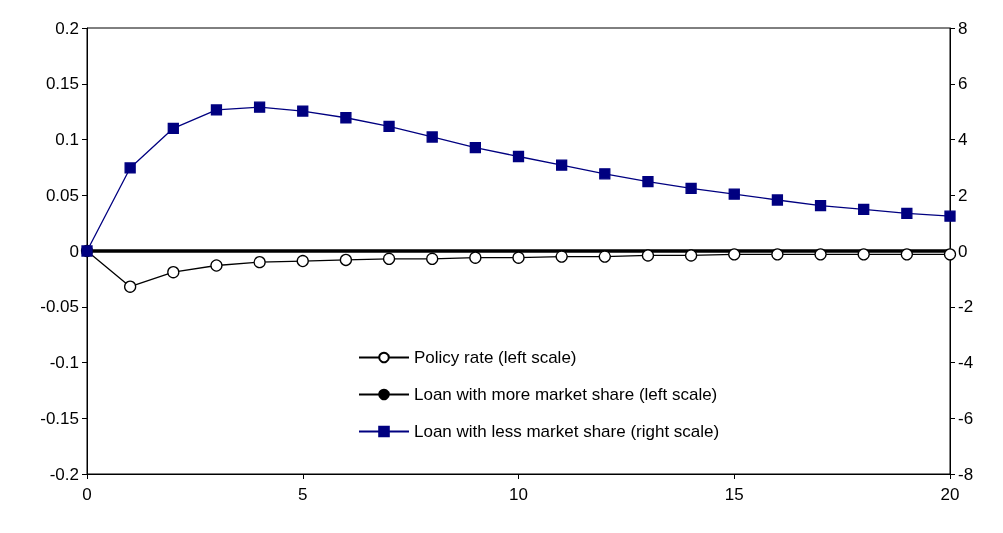  I want to click on y-tick-label: -0.15, so click(59, 418).